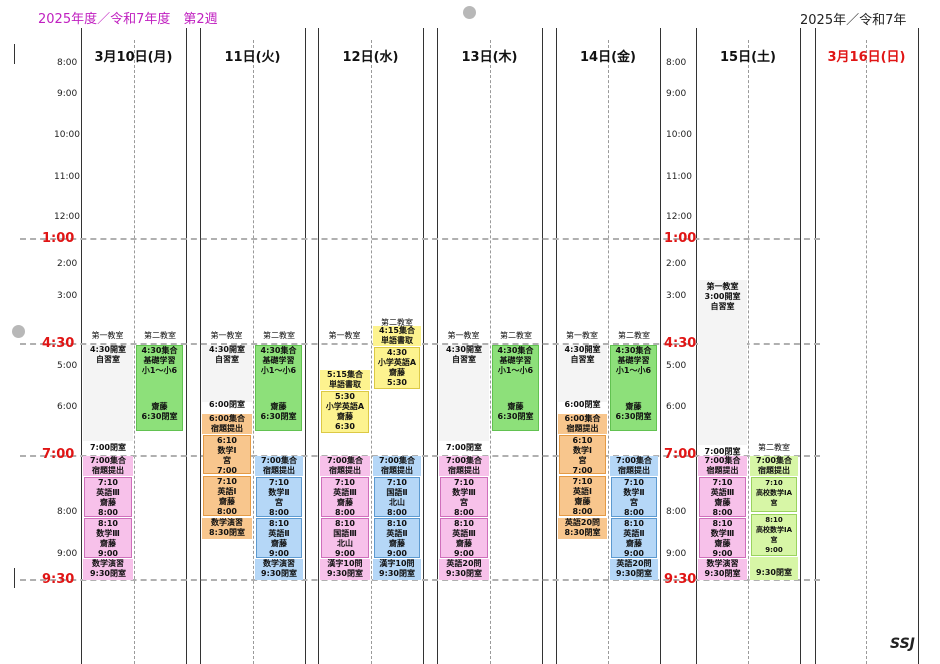  What do you see at coordinates (227, 349) in the screenshot?
I see `event-line: 4:30開室` at bounding box center [227, 349].